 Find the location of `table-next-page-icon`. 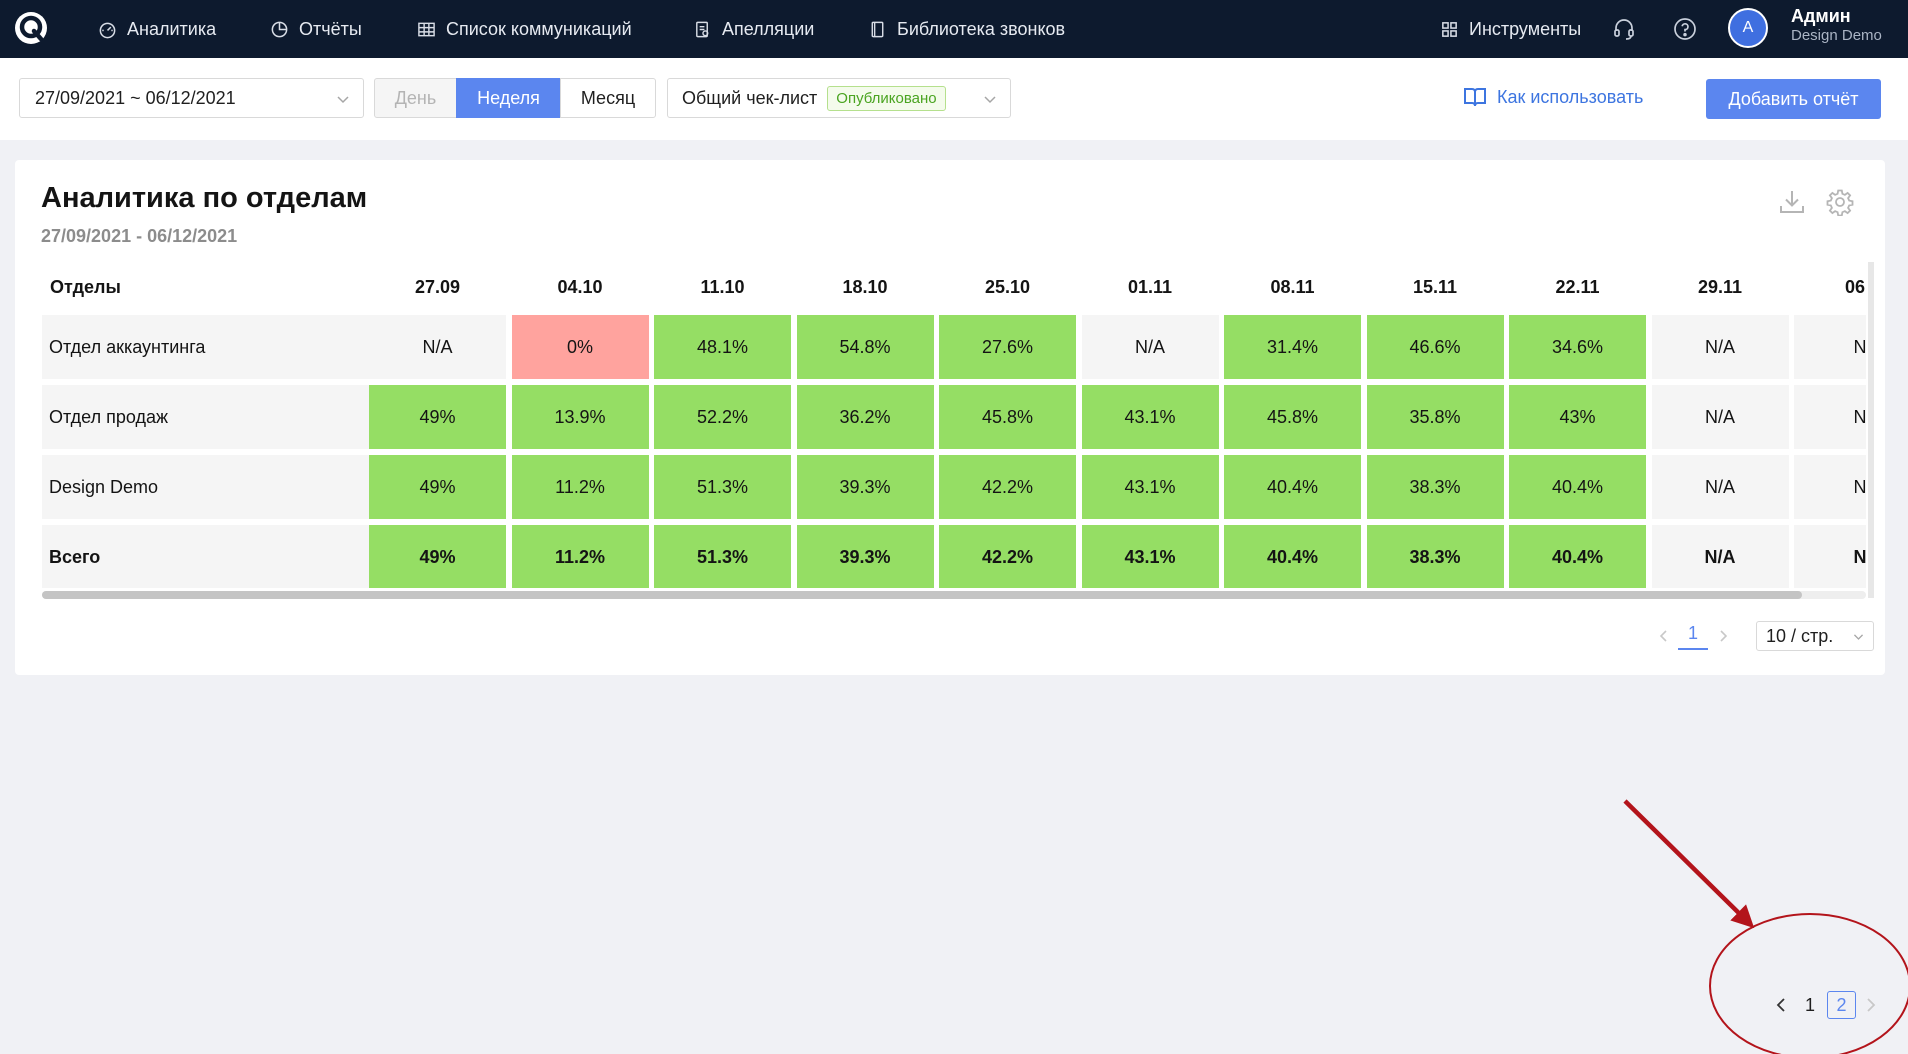

table-next-page-icon is located at coordinates (1723, 636).